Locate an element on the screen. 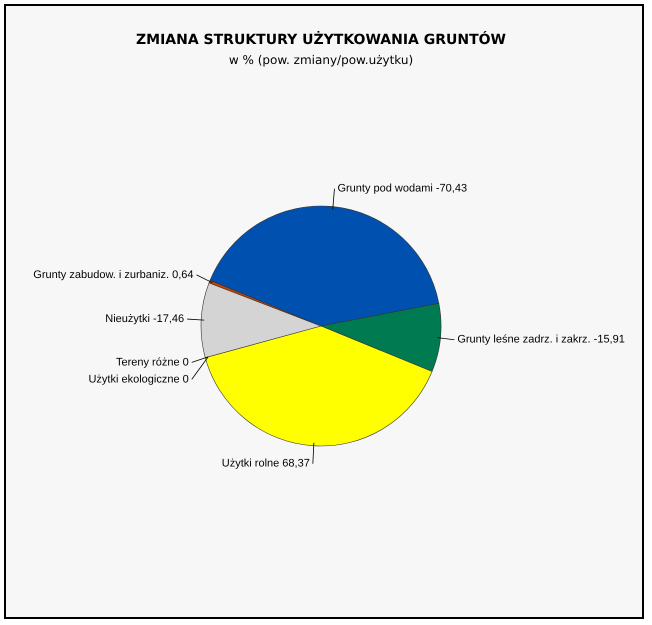 This screenshot has height=625, width=652. slice-label: Grunty leśne zadrz. i zakrz. -15,91 is located at coordinates (541, 340).